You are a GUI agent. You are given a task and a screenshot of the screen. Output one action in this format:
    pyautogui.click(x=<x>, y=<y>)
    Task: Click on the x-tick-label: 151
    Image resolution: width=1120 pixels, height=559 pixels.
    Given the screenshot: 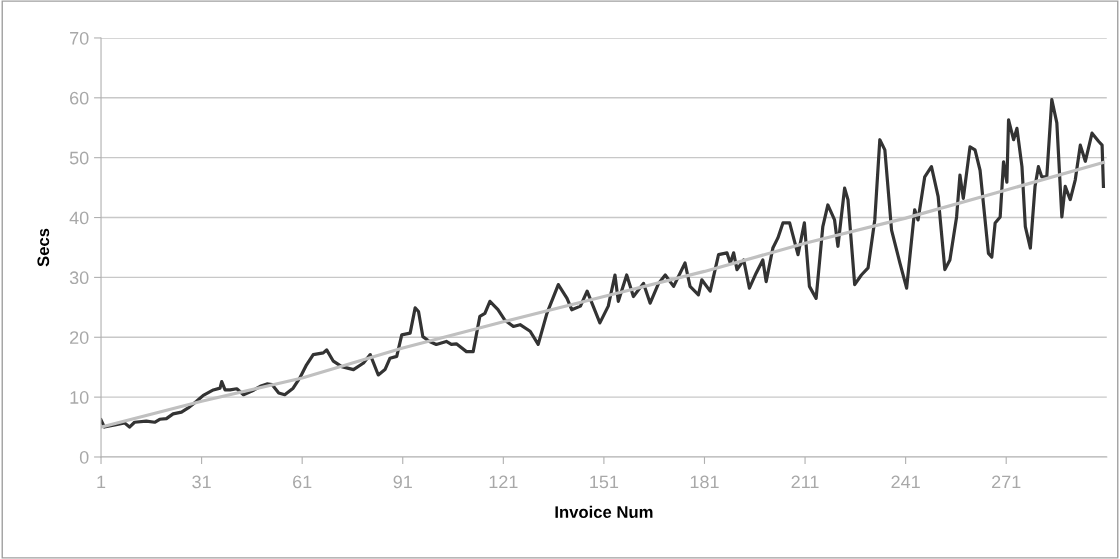 What is the action you would take?
    pyautogui.click(x=604, y=482)
    